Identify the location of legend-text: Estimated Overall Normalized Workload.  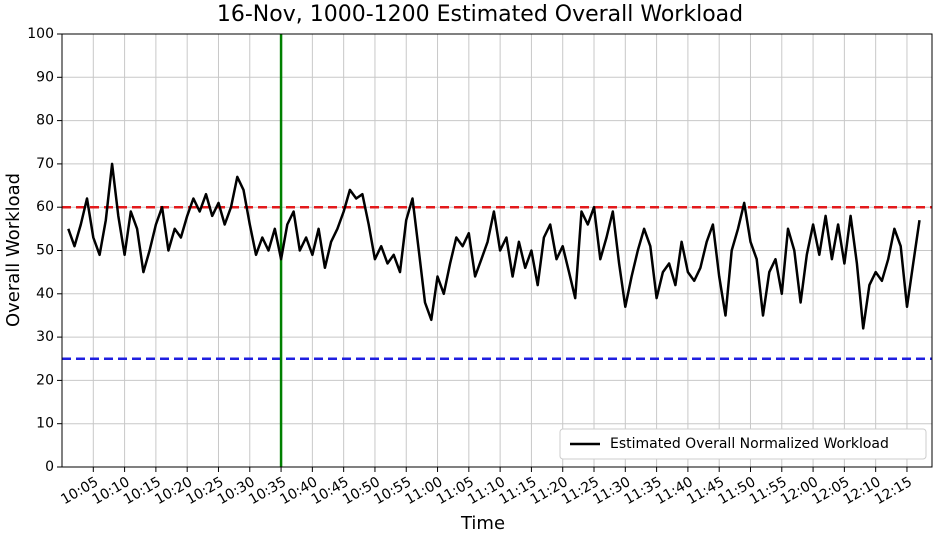
(749, 444).